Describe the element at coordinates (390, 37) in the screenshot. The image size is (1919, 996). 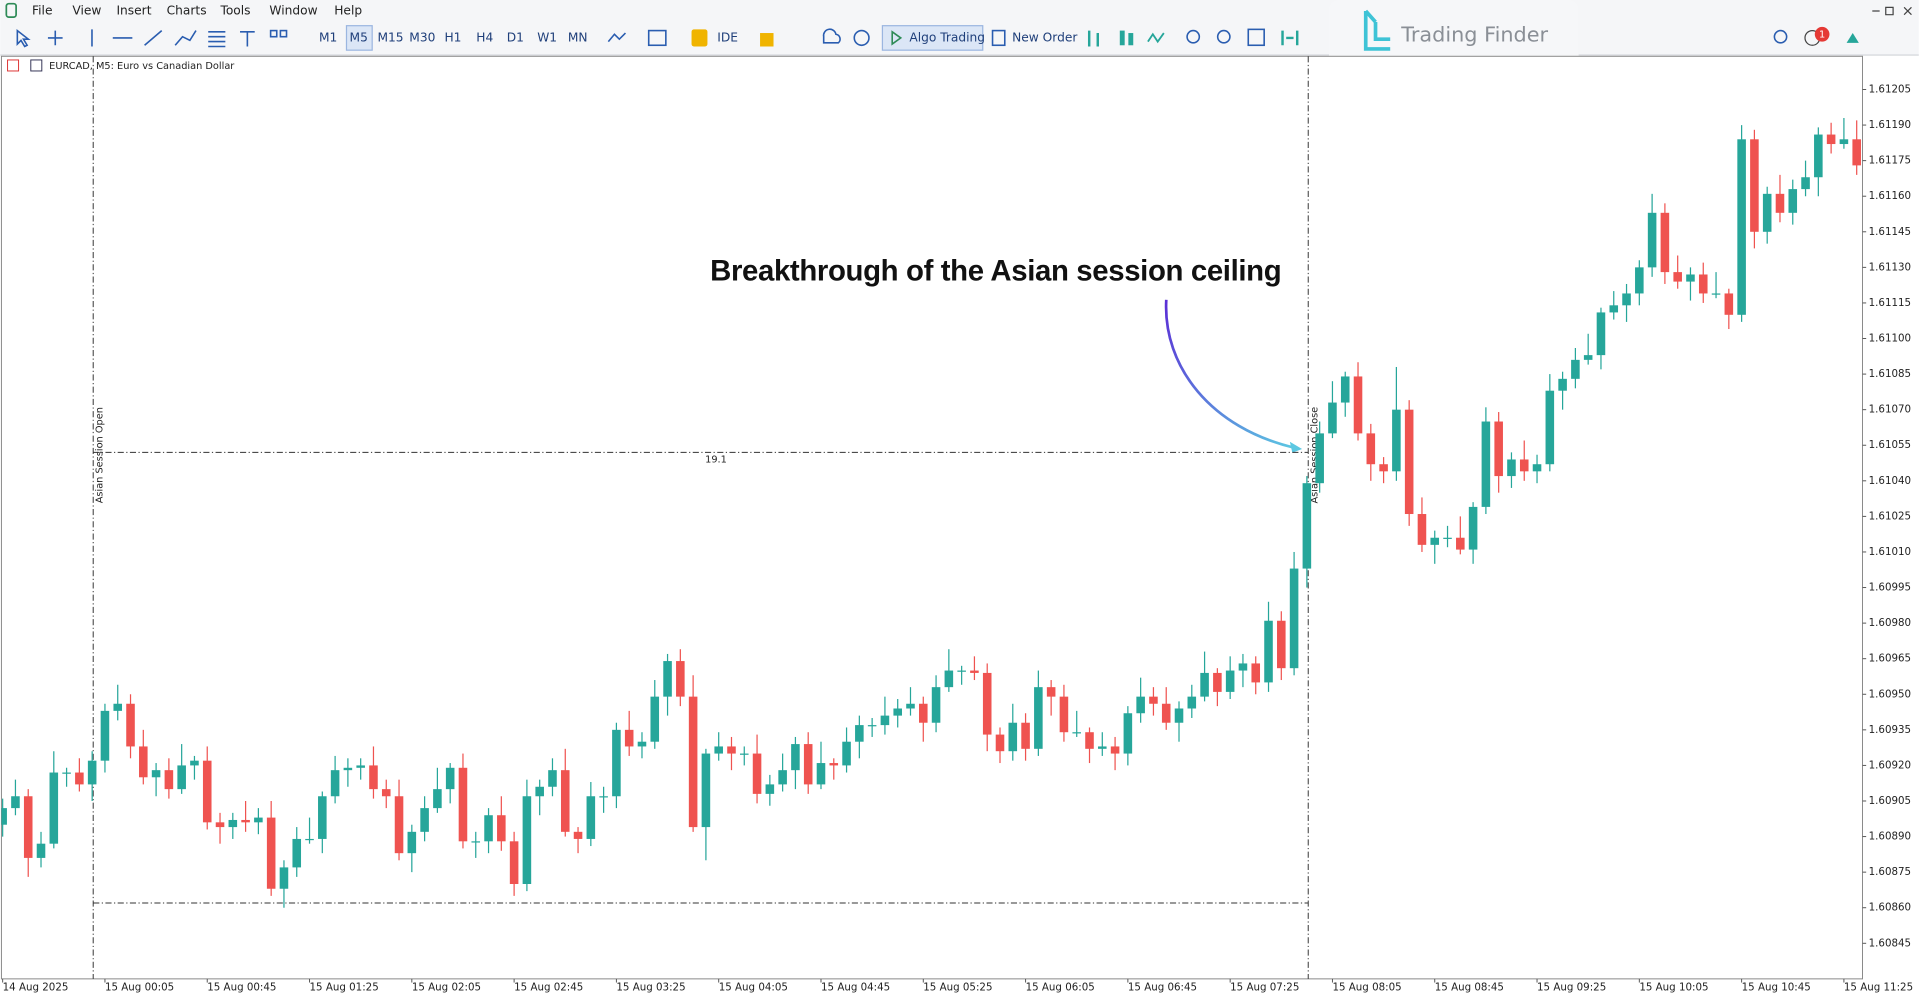
I see `timeframe-button: M15` at that location.